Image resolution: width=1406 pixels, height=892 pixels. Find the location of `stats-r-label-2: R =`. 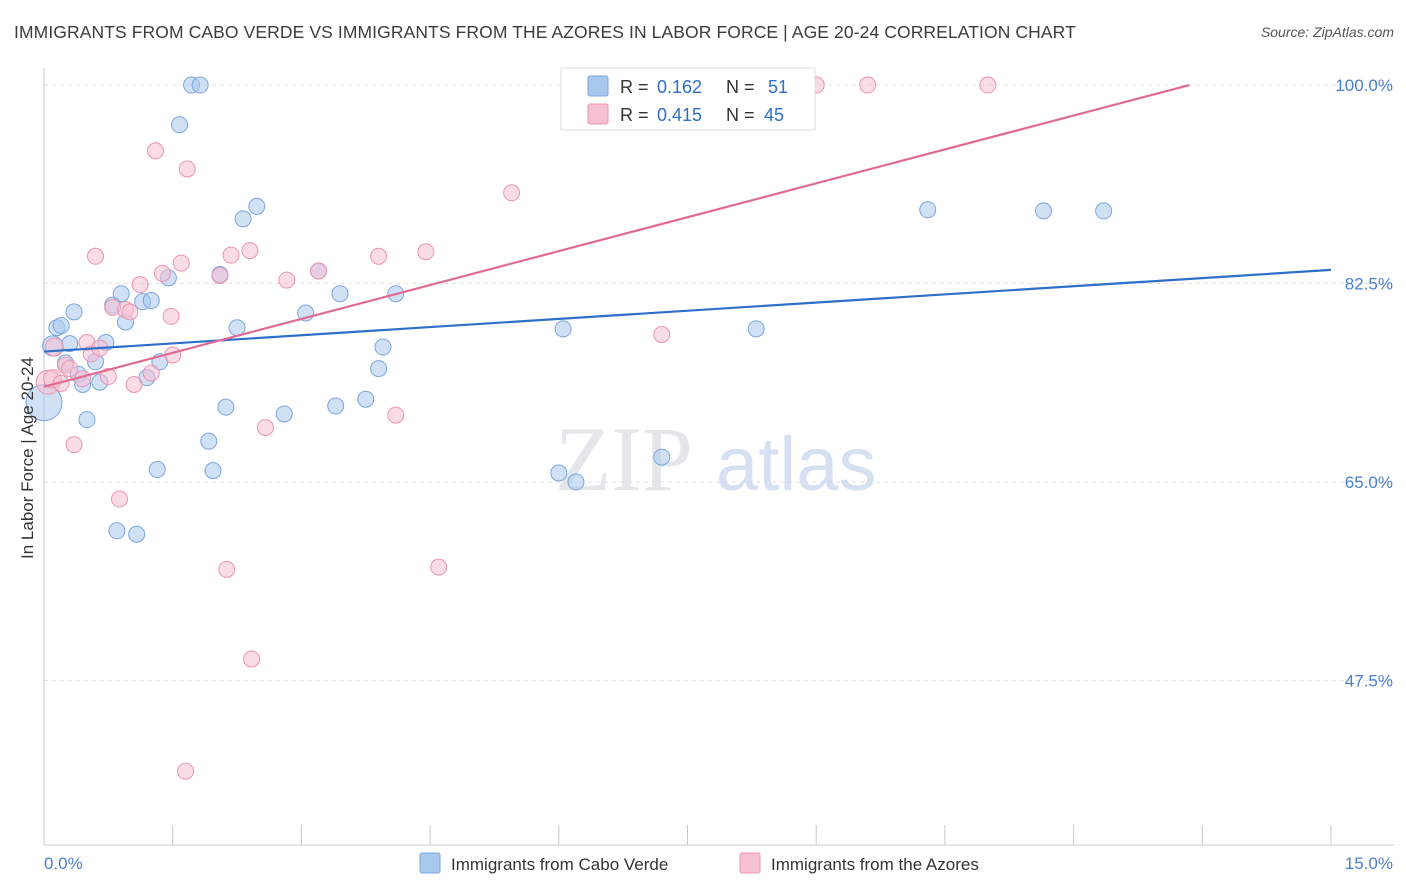

stats-r-label-2: R = is located at coordinates (634, 115).